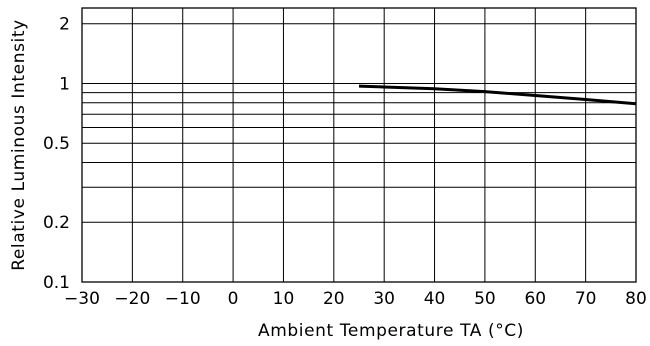 This screenshot has width=650, height=346. I want to click on x-tick-label: 30, so click(384, 299).